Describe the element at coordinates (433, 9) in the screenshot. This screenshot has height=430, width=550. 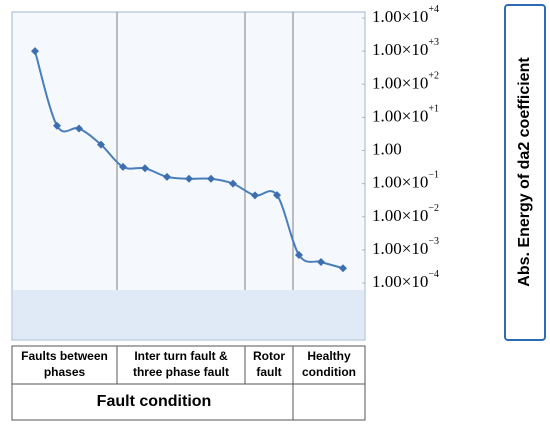
I see `y-tick-exponent: +4` at that location.